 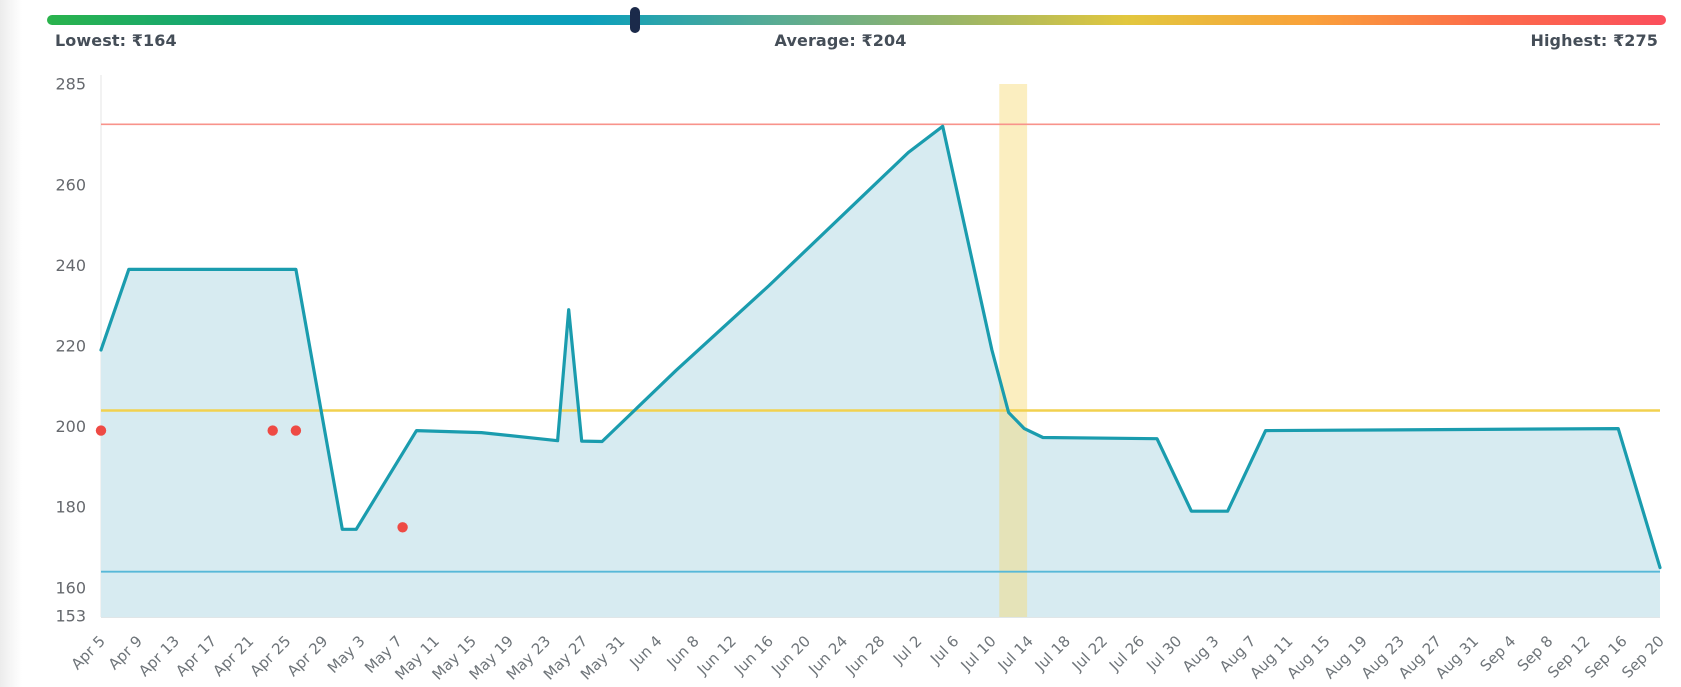 I want to click on x-tick-label: Jul 26, so click(x=1126, y=653).